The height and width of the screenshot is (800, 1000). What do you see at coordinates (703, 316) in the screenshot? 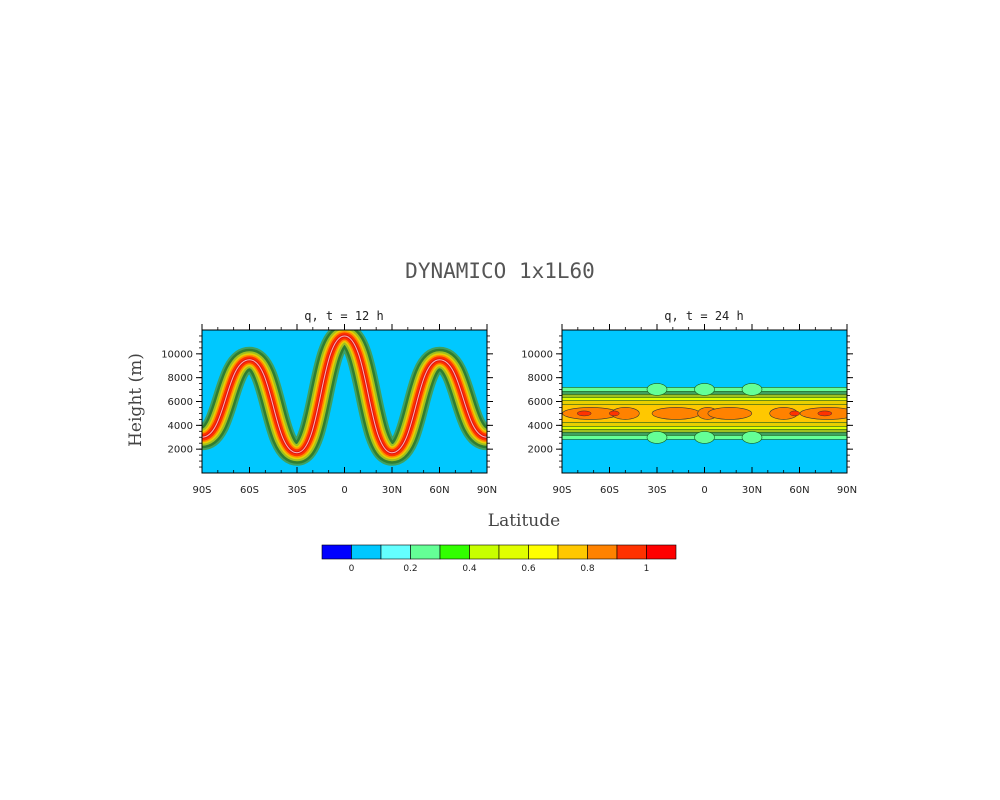
I see `panel-title-right: q, t = 24 h` at bounding box center [703, 316].